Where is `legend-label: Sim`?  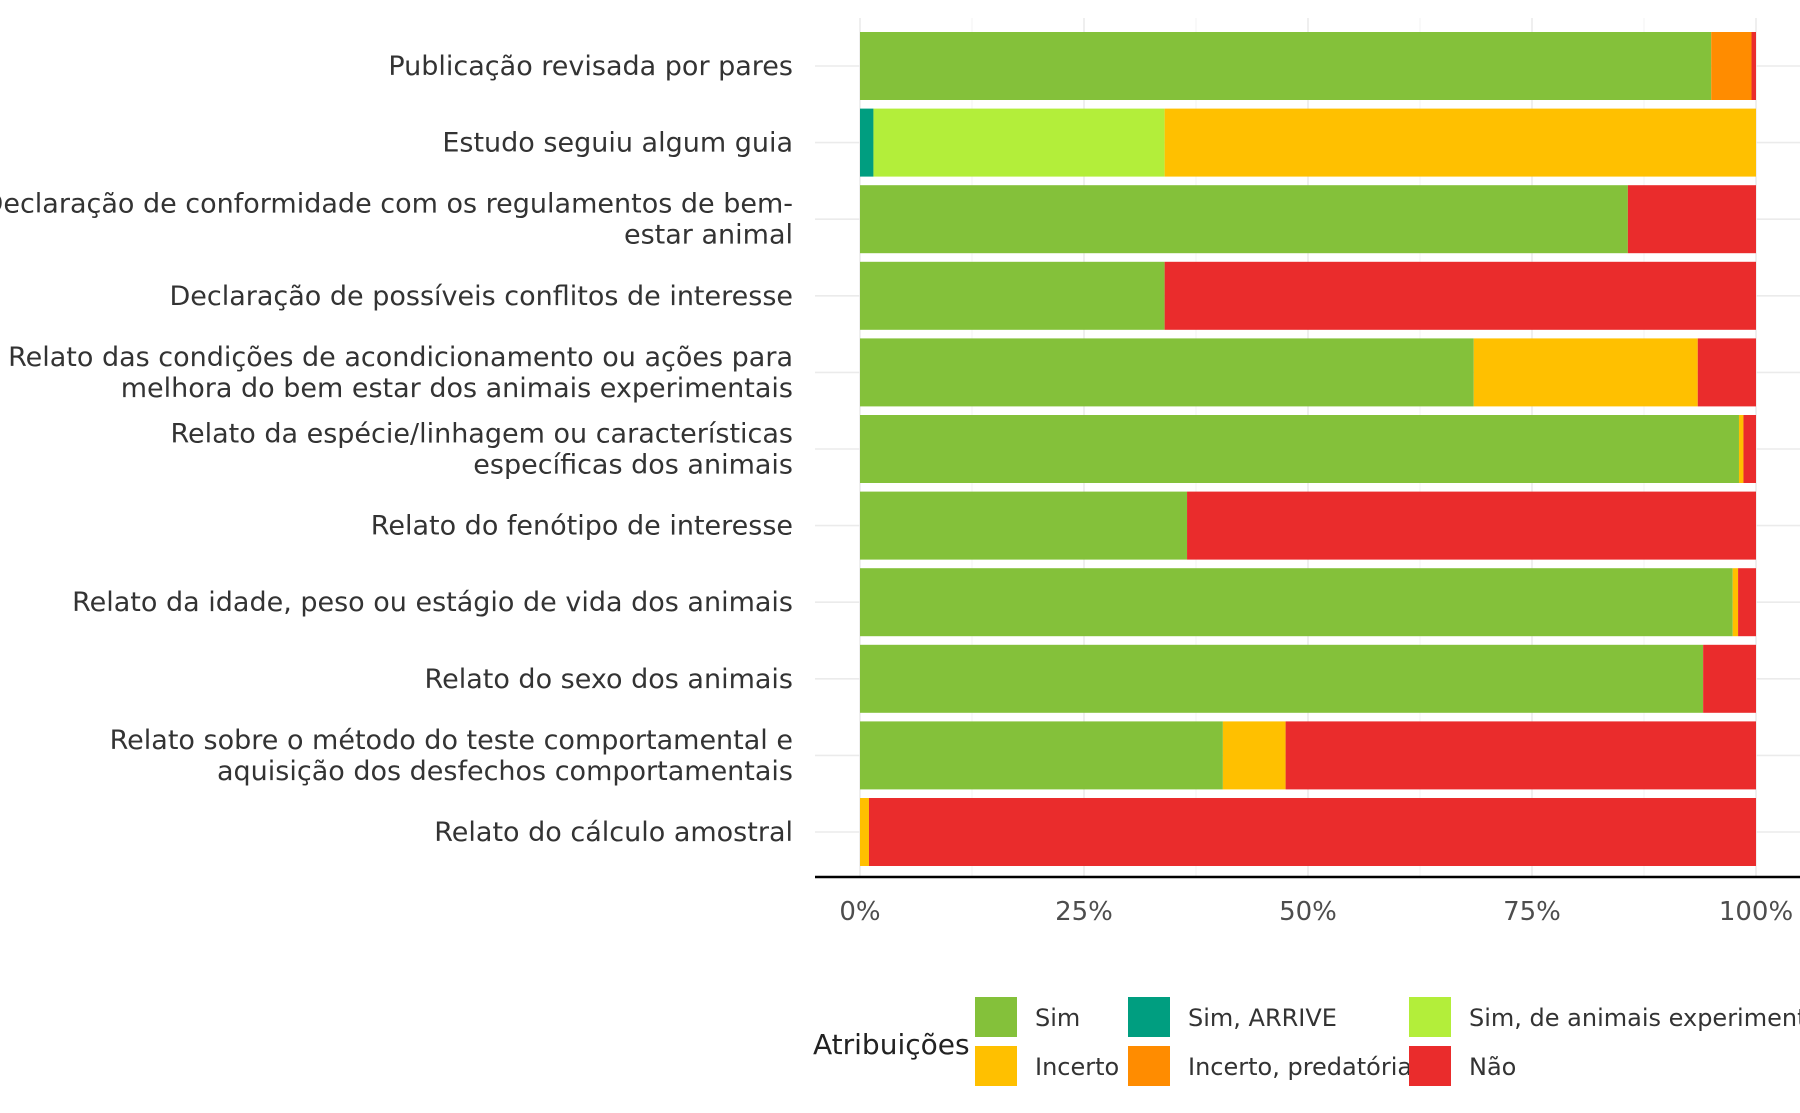
legend-label: Sim is located at coordinates (1057, 1018).